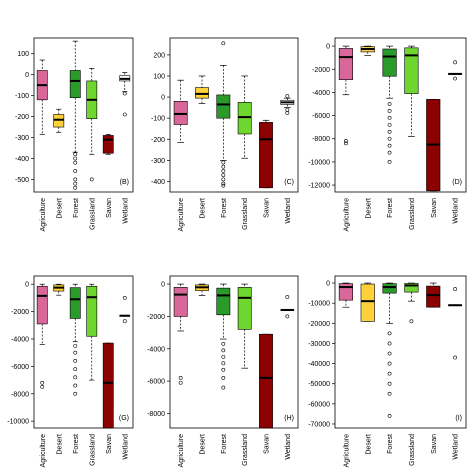  I want to click on y-tick-label: -20000, so click(319, 324).